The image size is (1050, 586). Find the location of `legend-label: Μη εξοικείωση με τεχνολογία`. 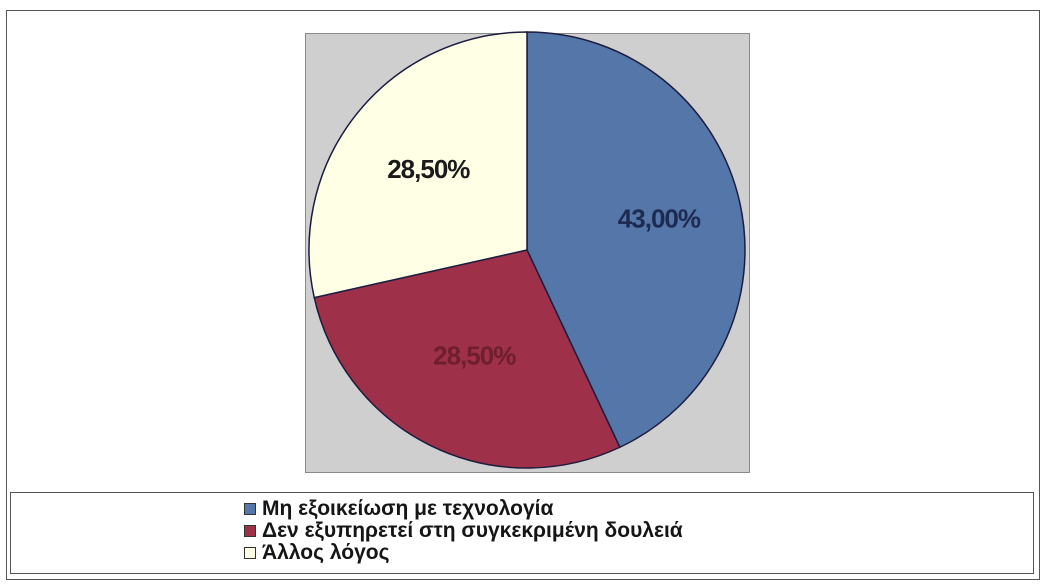

legend-label: Μη εξοικείωση με τεχνολογία is located at coordinates (408, 508).